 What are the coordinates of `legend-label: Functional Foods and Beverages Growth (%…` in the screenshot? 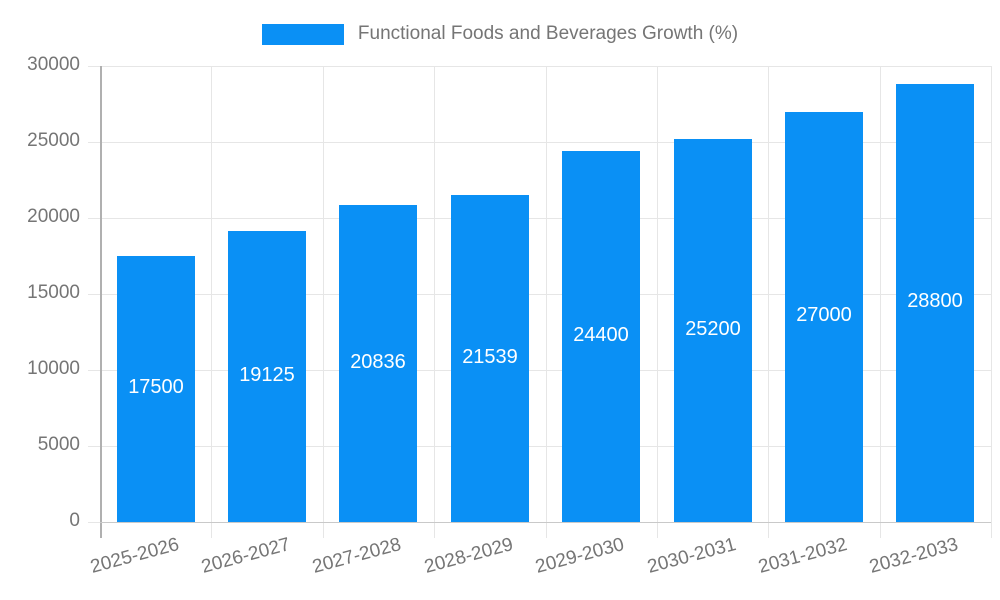 It's located at (548, 33).